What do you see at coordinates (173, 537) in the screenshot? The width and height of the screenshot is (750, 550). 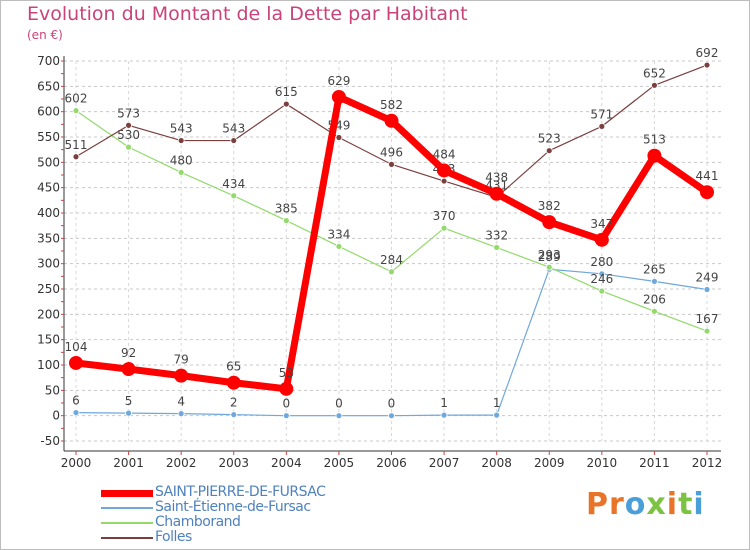 I see `legend-label: Folles` at bounding box center [173, 537].